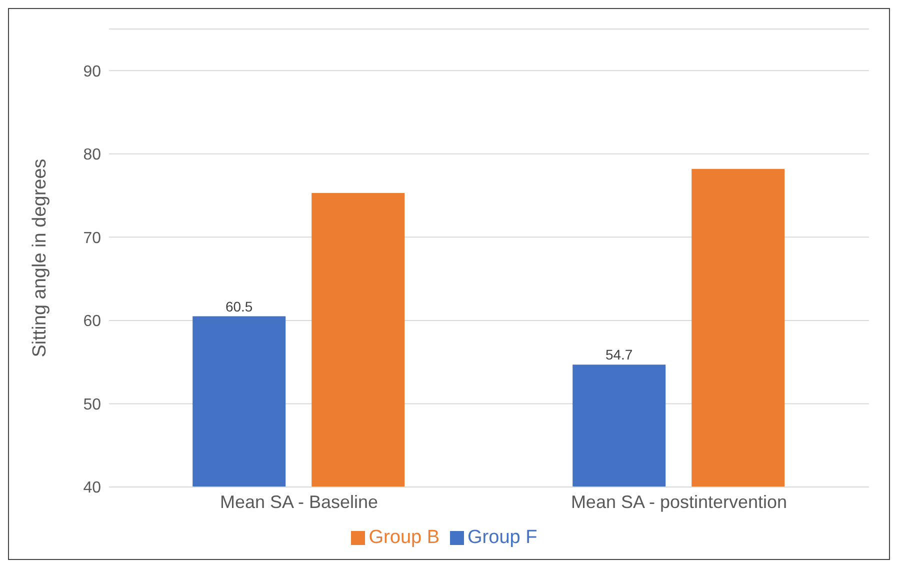  I want to click on data-label: 54.7, so click(619, 354).